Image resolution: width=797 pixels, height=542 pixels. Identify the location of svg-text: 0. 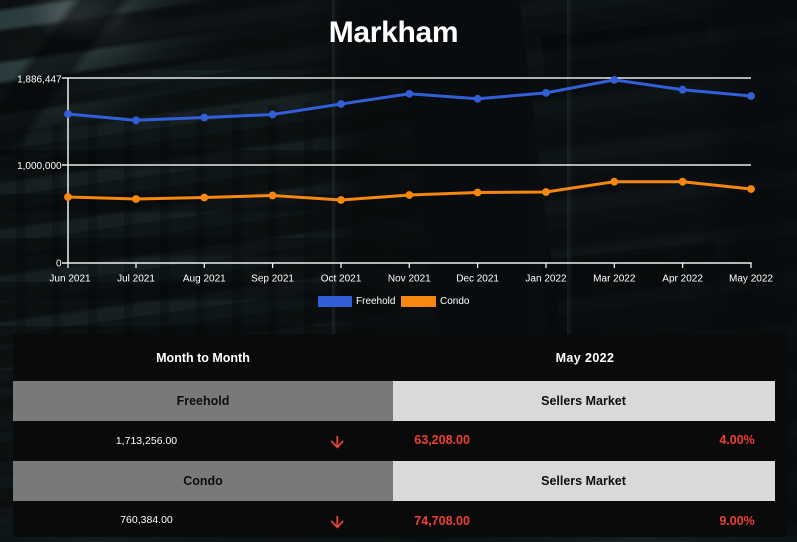
(59, 264).